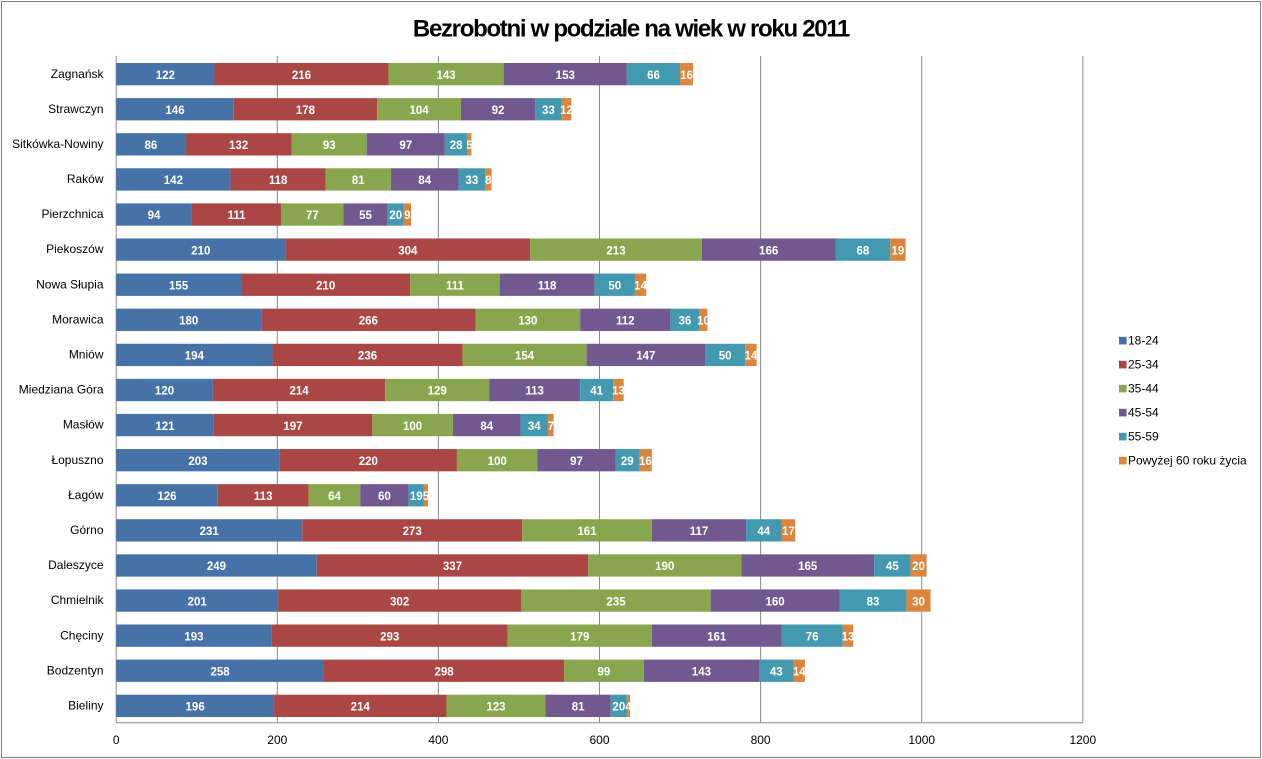 The height and width of the screenshot is (759, 1262). I want to click on svg-text: 400, so click(438, 740).